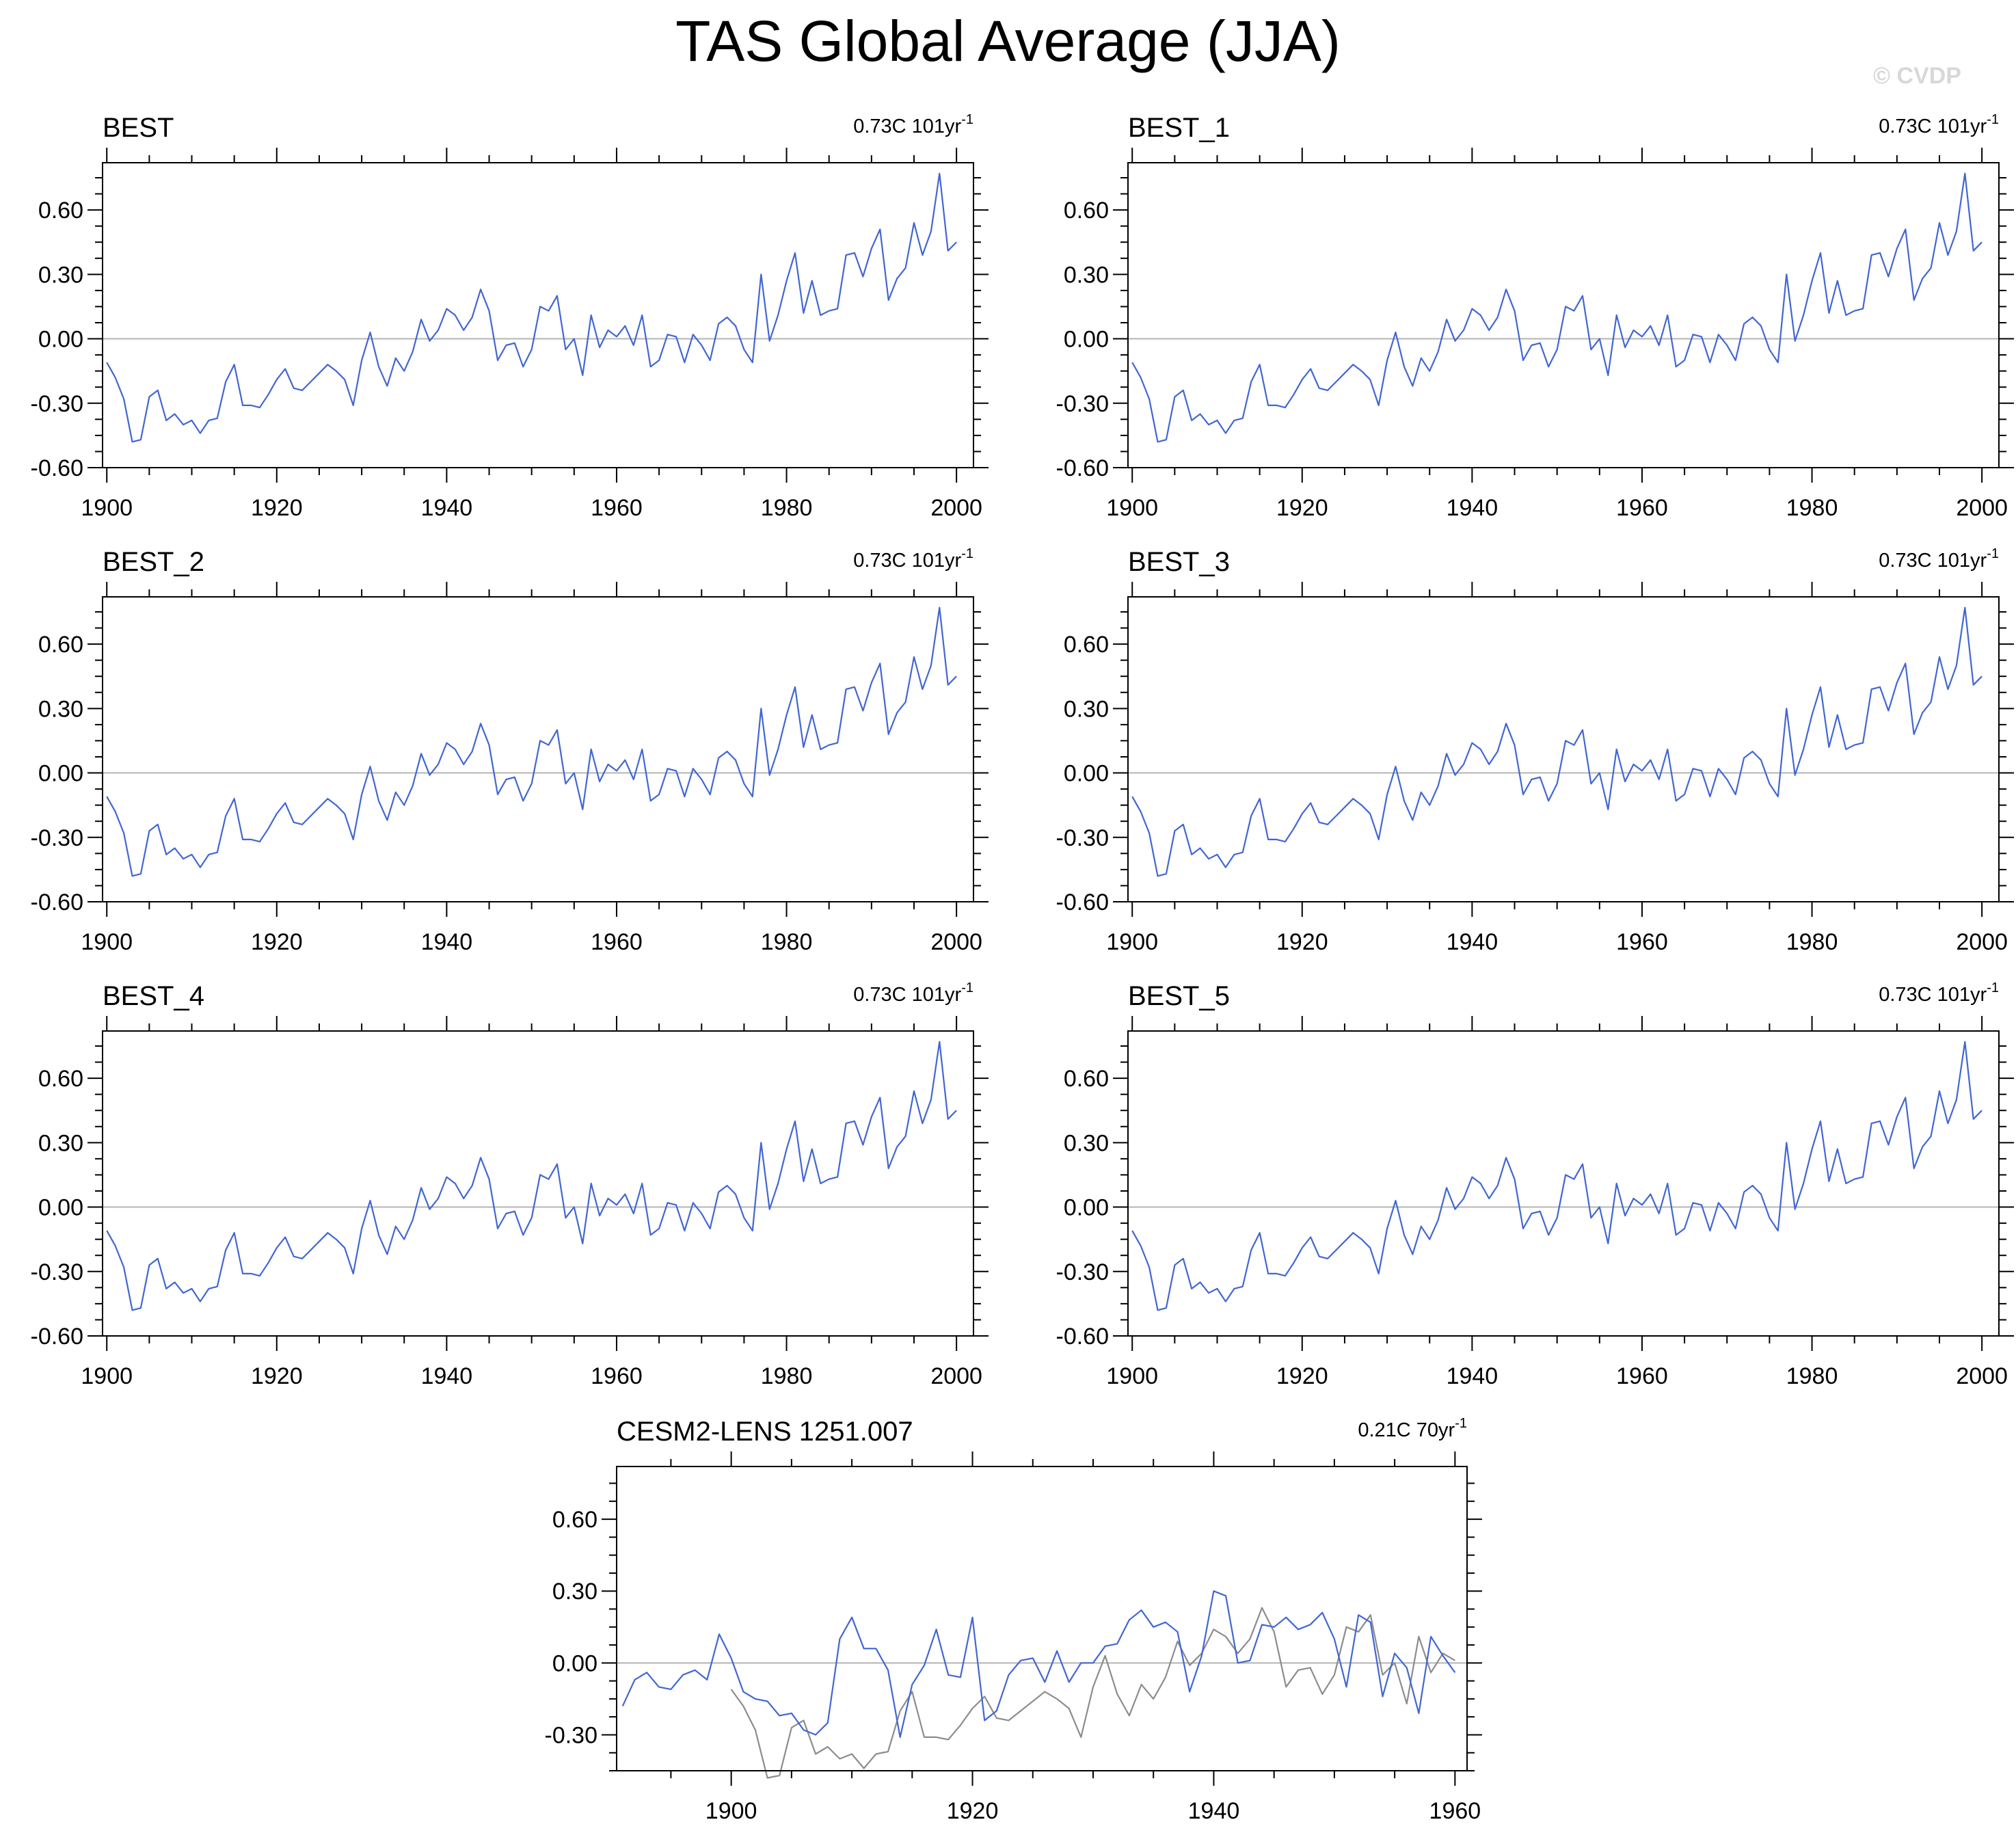 The image size is (2016, 1848). Describe the element at coordinates (1179, 128) in the screenshot. I see `panel-title: BEST_1` at that location.